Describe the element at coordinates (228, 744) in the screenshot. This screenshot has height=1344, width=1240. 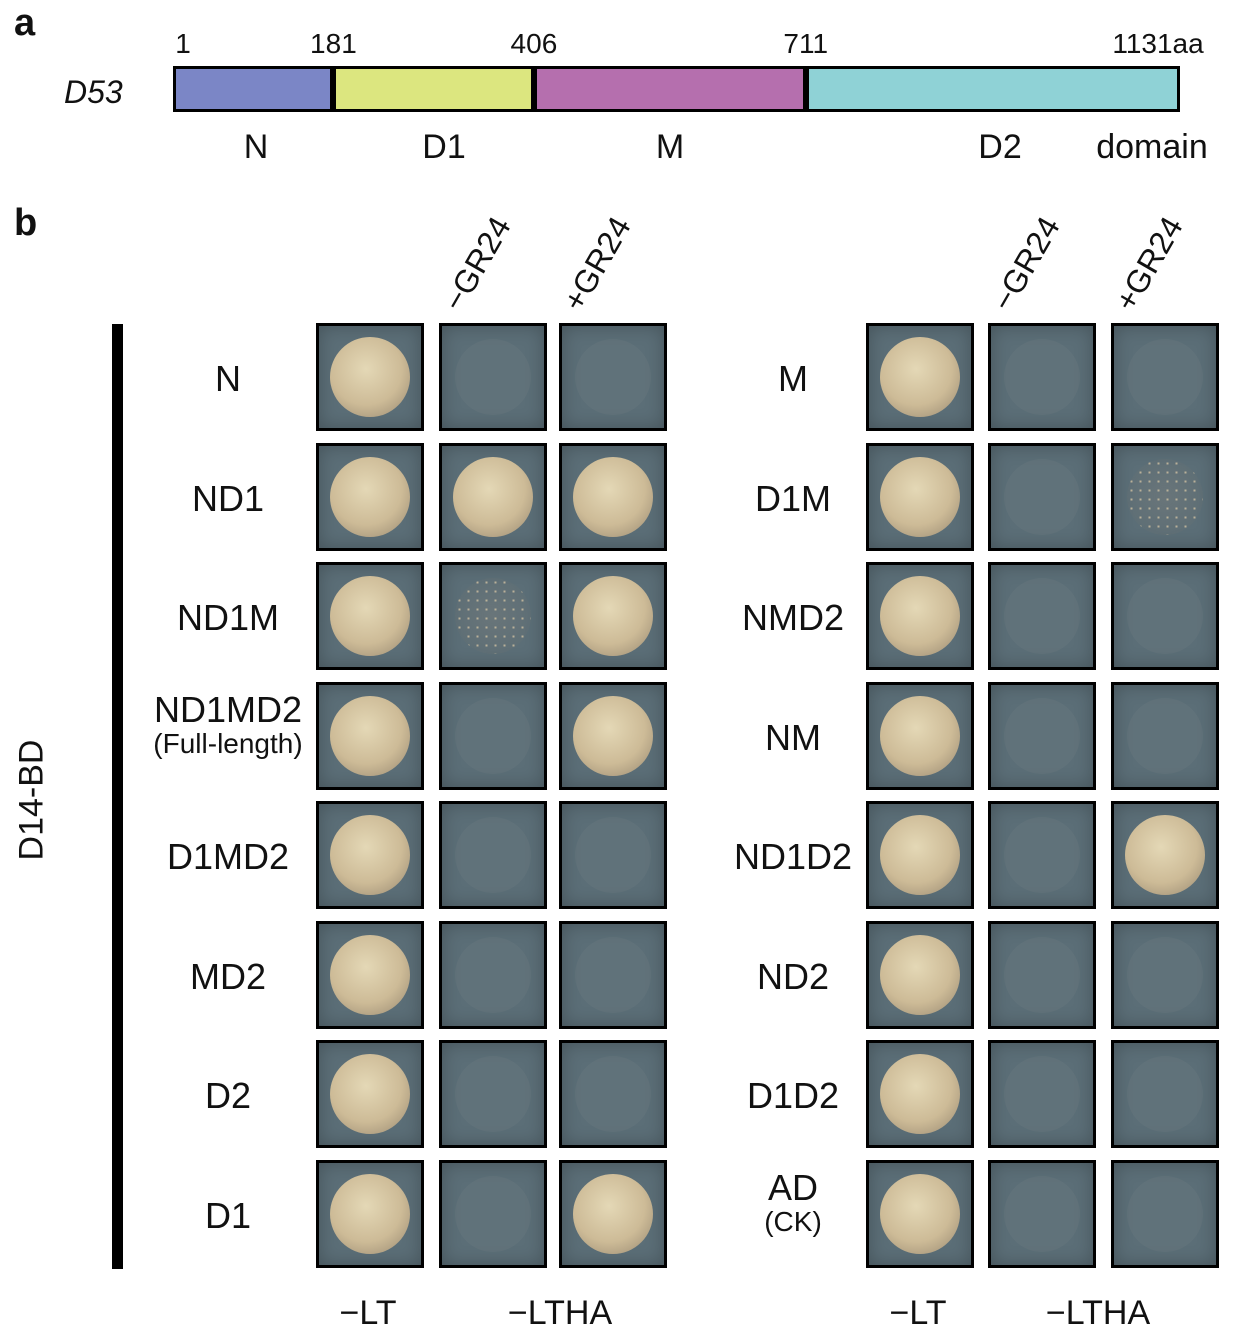
I see `construct-note: (Full-length)` at that location.